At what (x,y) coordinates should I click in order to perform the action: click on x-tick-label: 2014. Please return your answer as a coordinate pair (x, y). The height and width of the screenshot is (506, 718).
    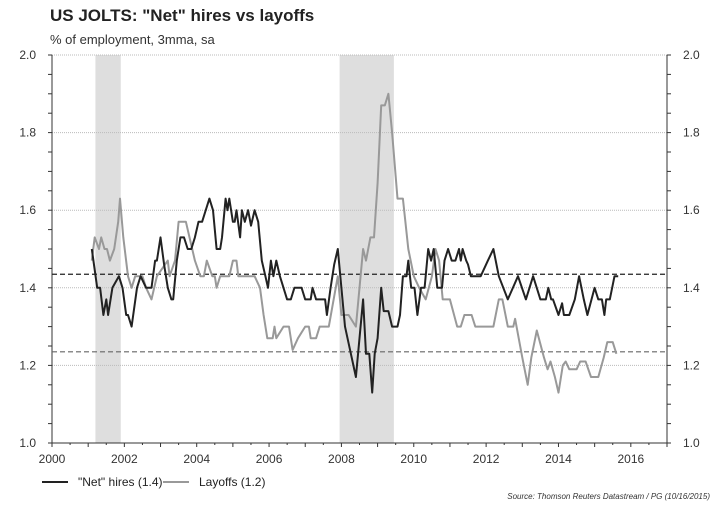
    Looking at the image, I should click on (558, 459).